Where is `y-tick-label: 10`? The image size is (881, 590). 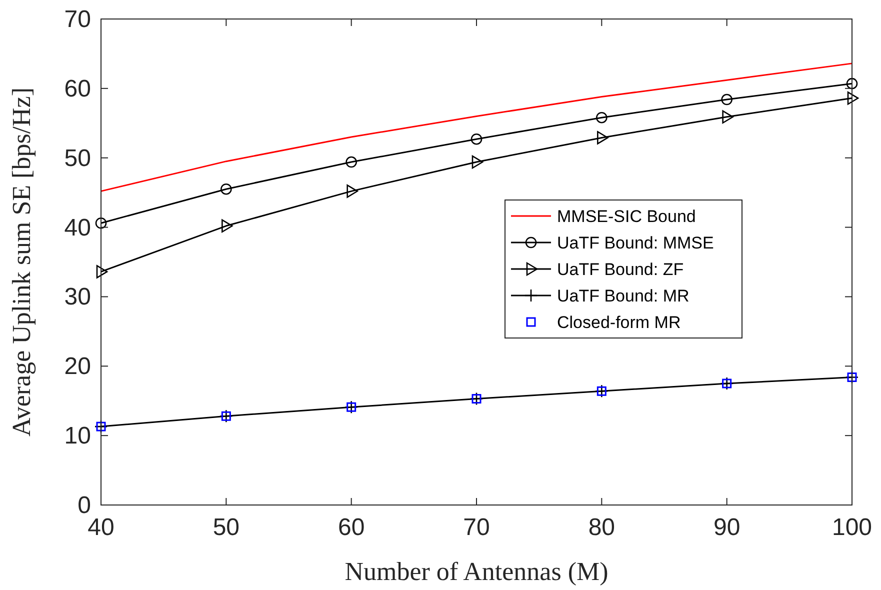 y-tick-label: 10 is located at coordinates (77, 436).